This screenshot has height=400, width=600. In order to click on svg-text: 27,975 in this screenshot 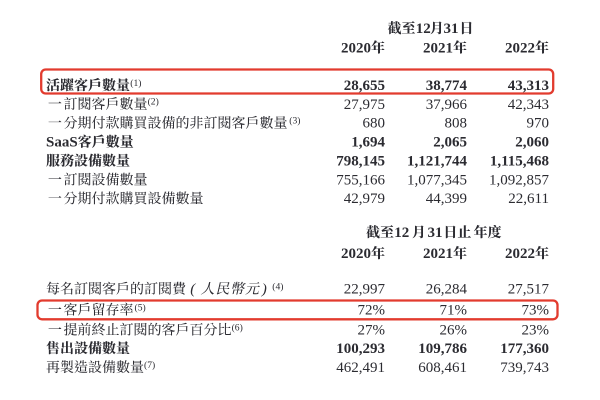, I will do `click(364, 105)`.